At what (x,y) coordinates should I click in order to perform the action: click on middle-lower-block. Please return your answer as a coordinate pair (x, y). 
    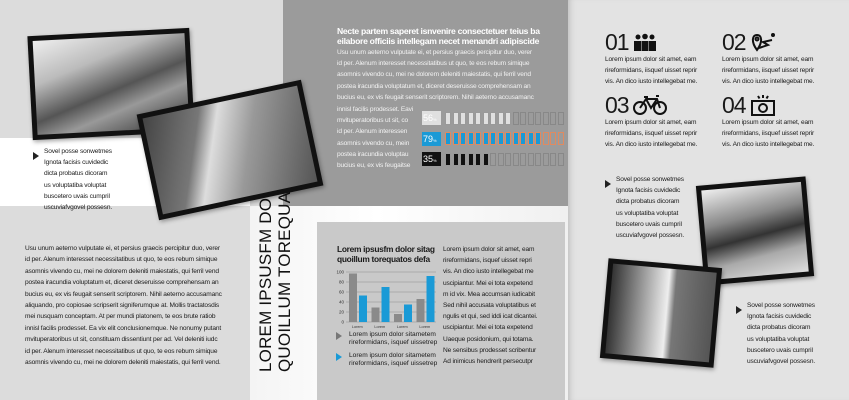
    Looking at the image, I should click on (441, 311).